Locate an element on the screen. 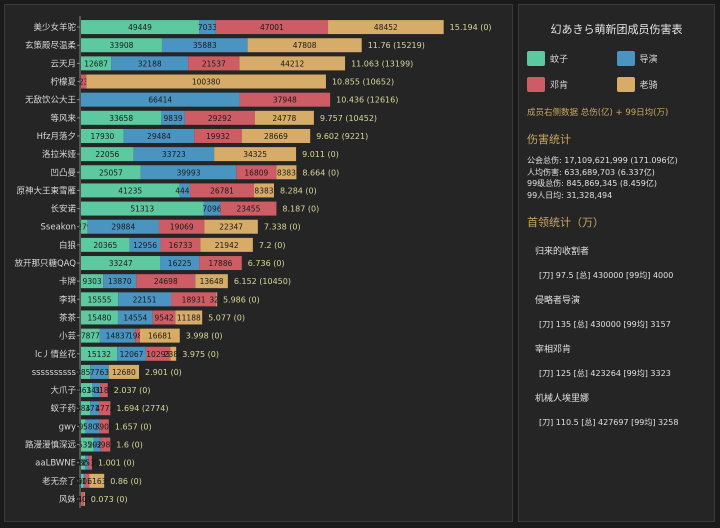 The height and width of the screenshot is (528, 720). bar-value-label: 33247 is located at coordinates (121, 263).